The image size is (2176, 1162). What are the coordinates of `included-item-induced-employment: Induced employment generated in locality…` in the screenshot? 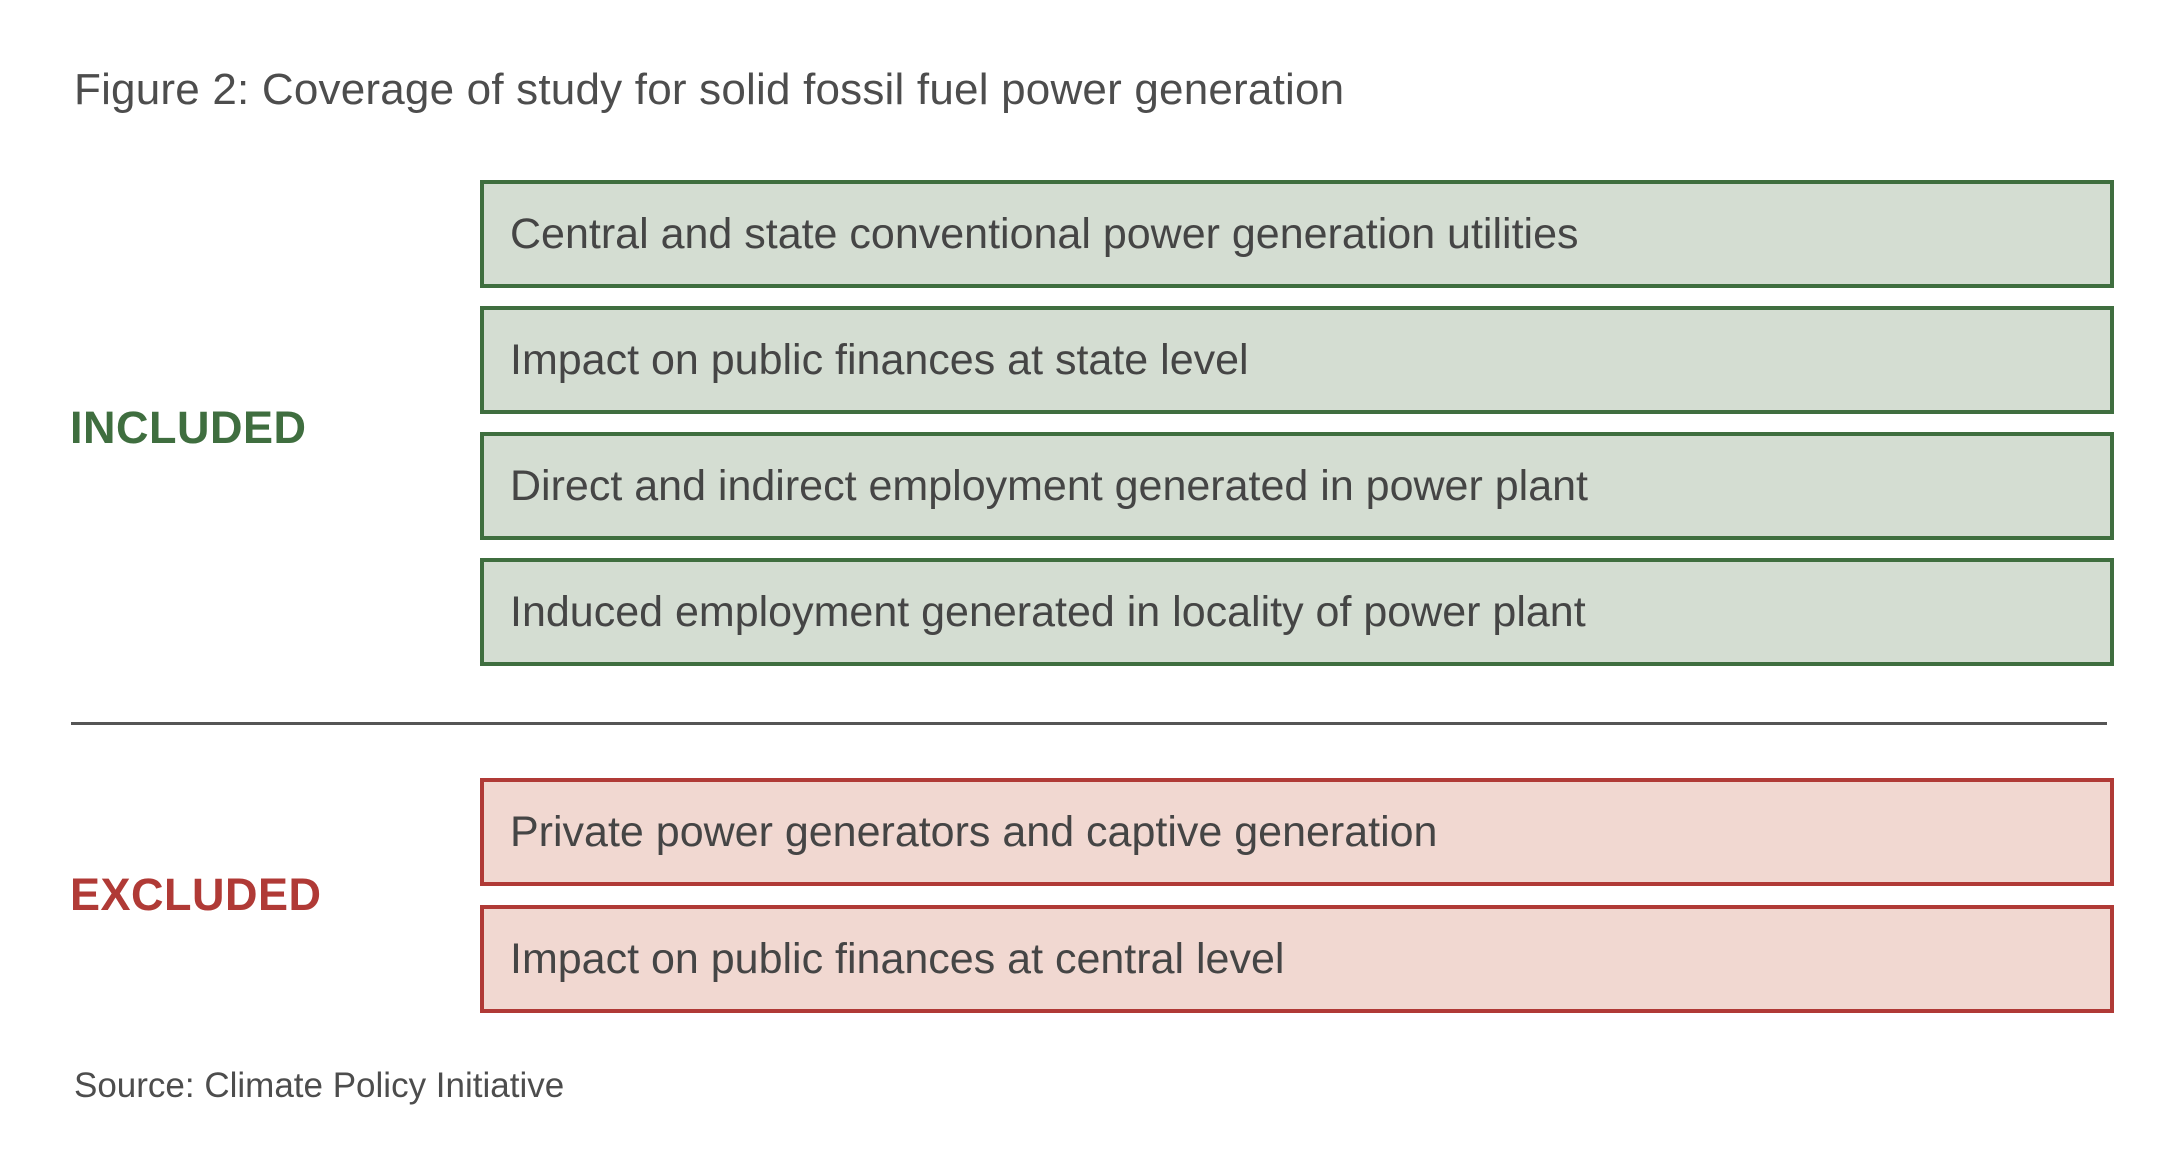 It's located at (1297, 612).